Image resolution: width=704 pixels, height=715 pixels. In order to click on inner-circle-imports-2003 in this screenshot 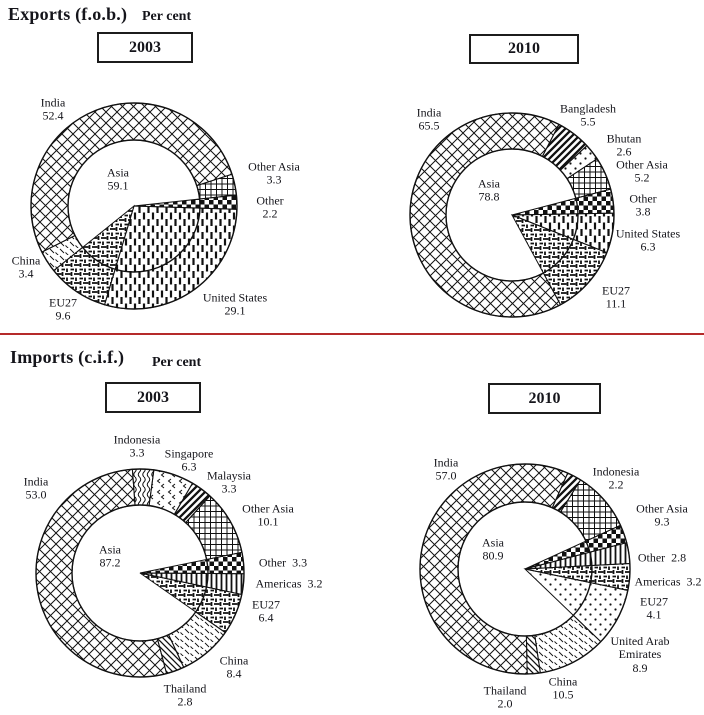, I will do `click(140, 573)`.